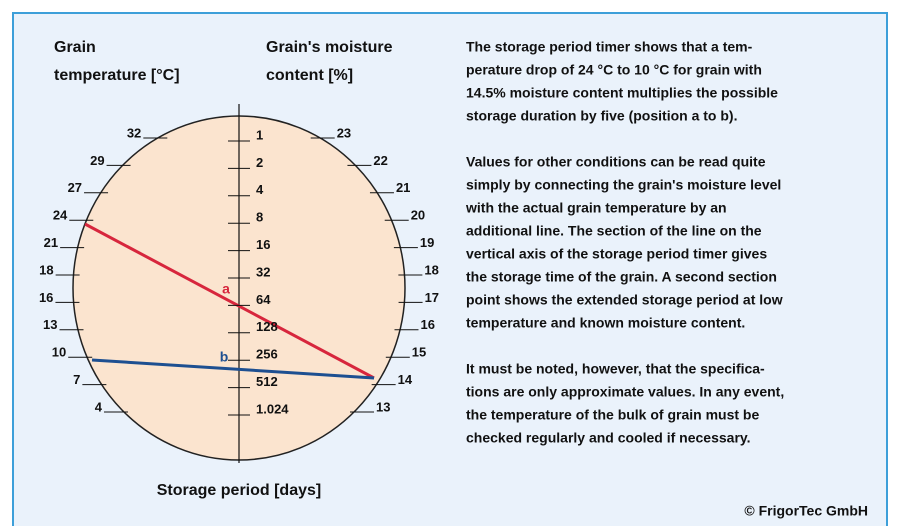 This screenshot has width=900, height=526. What do you see at coordinates (46, 269) in the screenshot?
I see `temperature-label: 18` at bounding box center [46, 269].